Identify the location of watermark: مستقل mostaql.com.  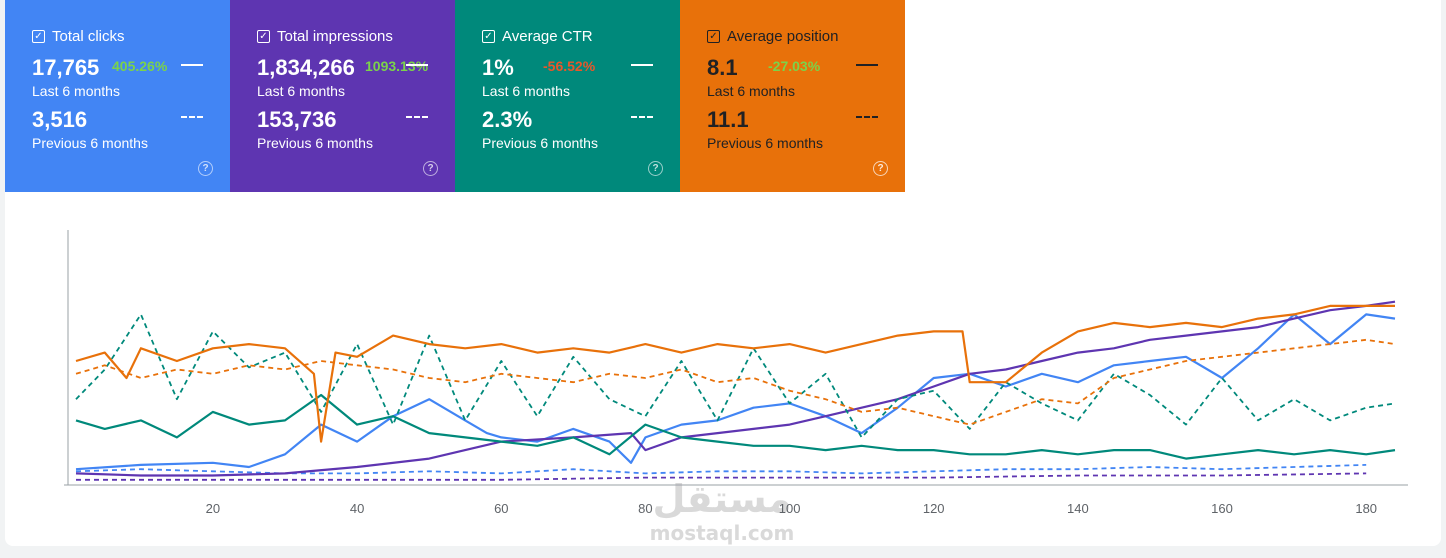
(722, 511).